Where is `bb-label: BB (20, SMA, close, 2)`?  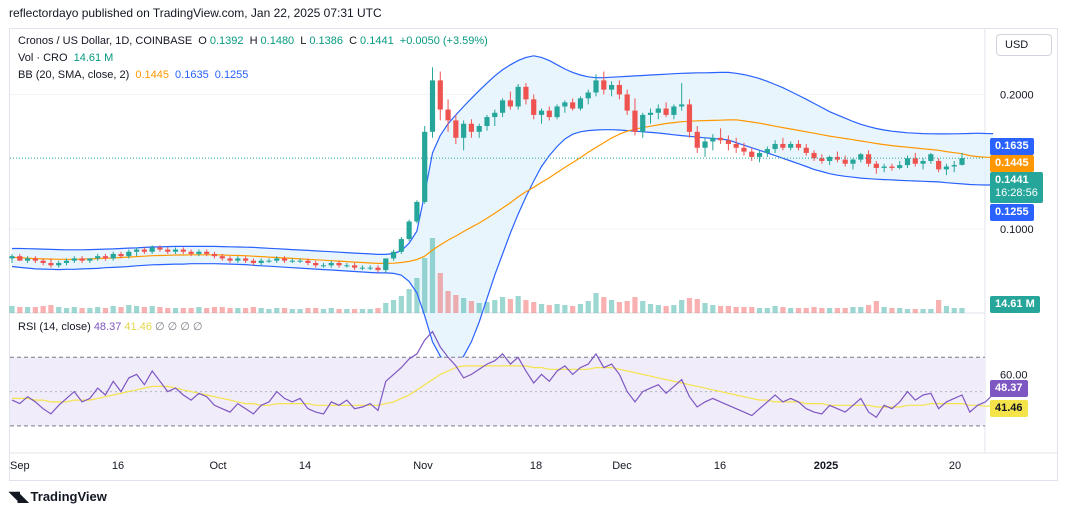 bb-label: BB (20, SMA, close, 2) is located at coordinates (74, 75).